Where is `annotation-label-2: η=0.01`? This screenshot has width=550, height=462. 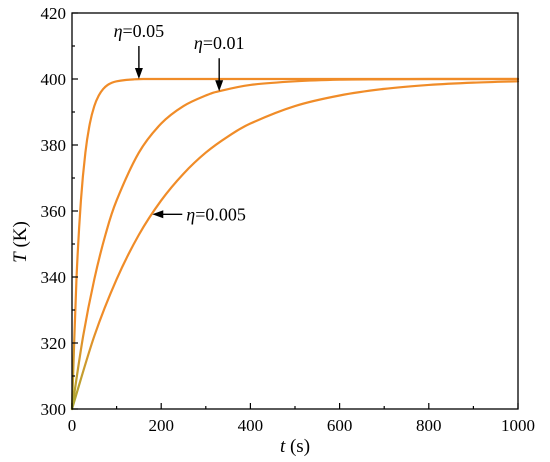
annotation-label-2: η=0.01 is located at coordinates (219, 43).